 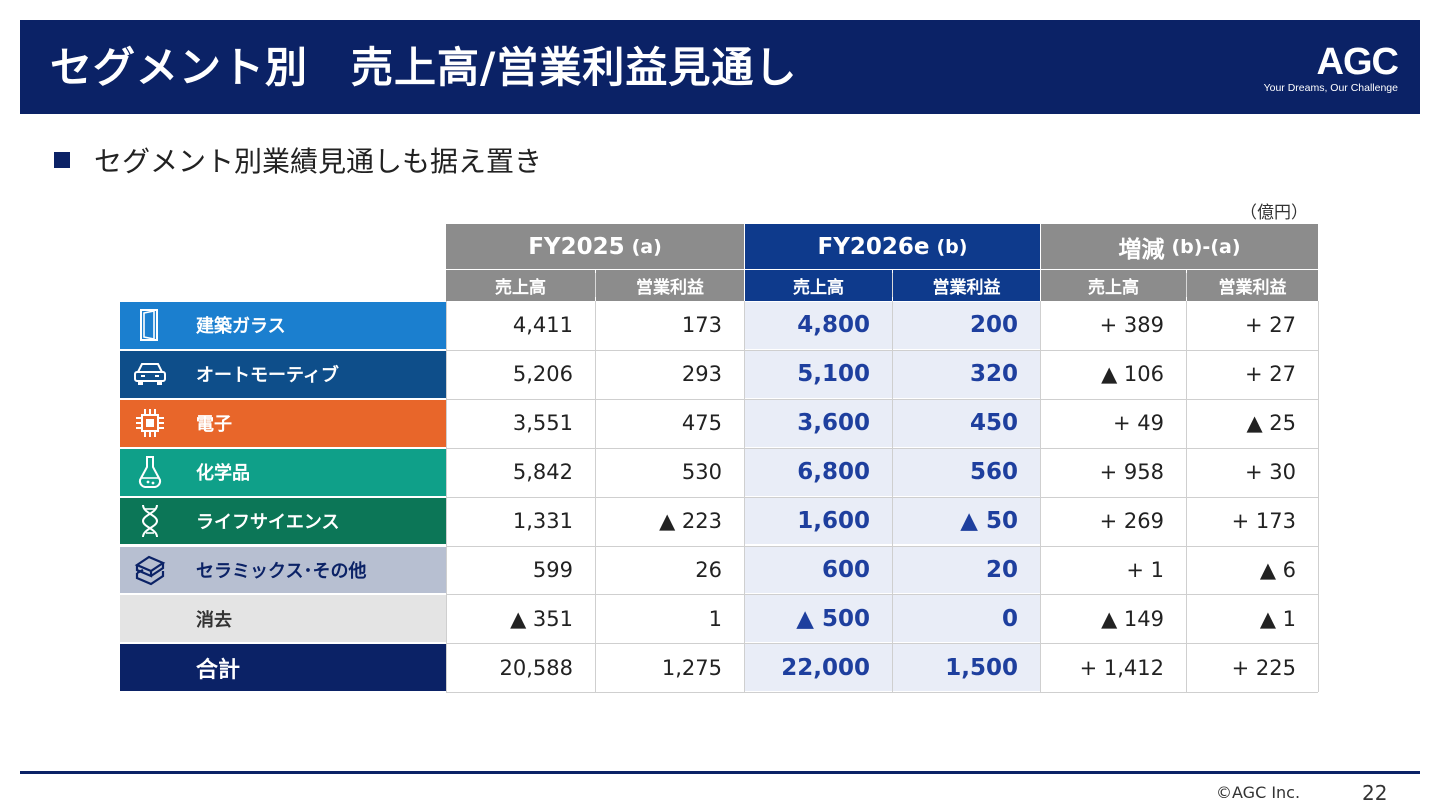 What do you see at coordinates (542, 374) in the screenshot?
I see `value-cell: 5,206` at bounding box center [542, 374].